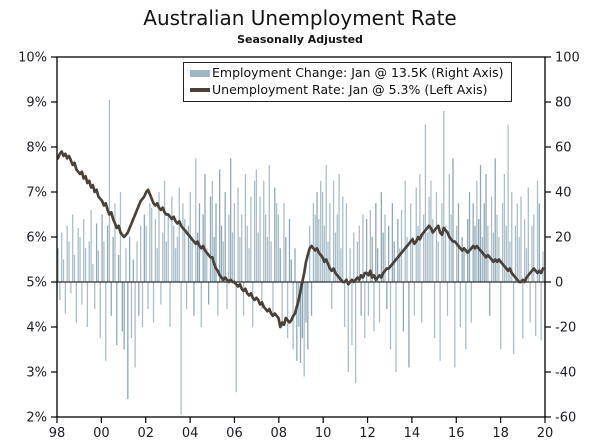 The image size is (600, 446). What do you see at coordinates (563, 238) in the screenshot?
I see `right-axis-tick-label: 20` at bounding box center [563, 238].